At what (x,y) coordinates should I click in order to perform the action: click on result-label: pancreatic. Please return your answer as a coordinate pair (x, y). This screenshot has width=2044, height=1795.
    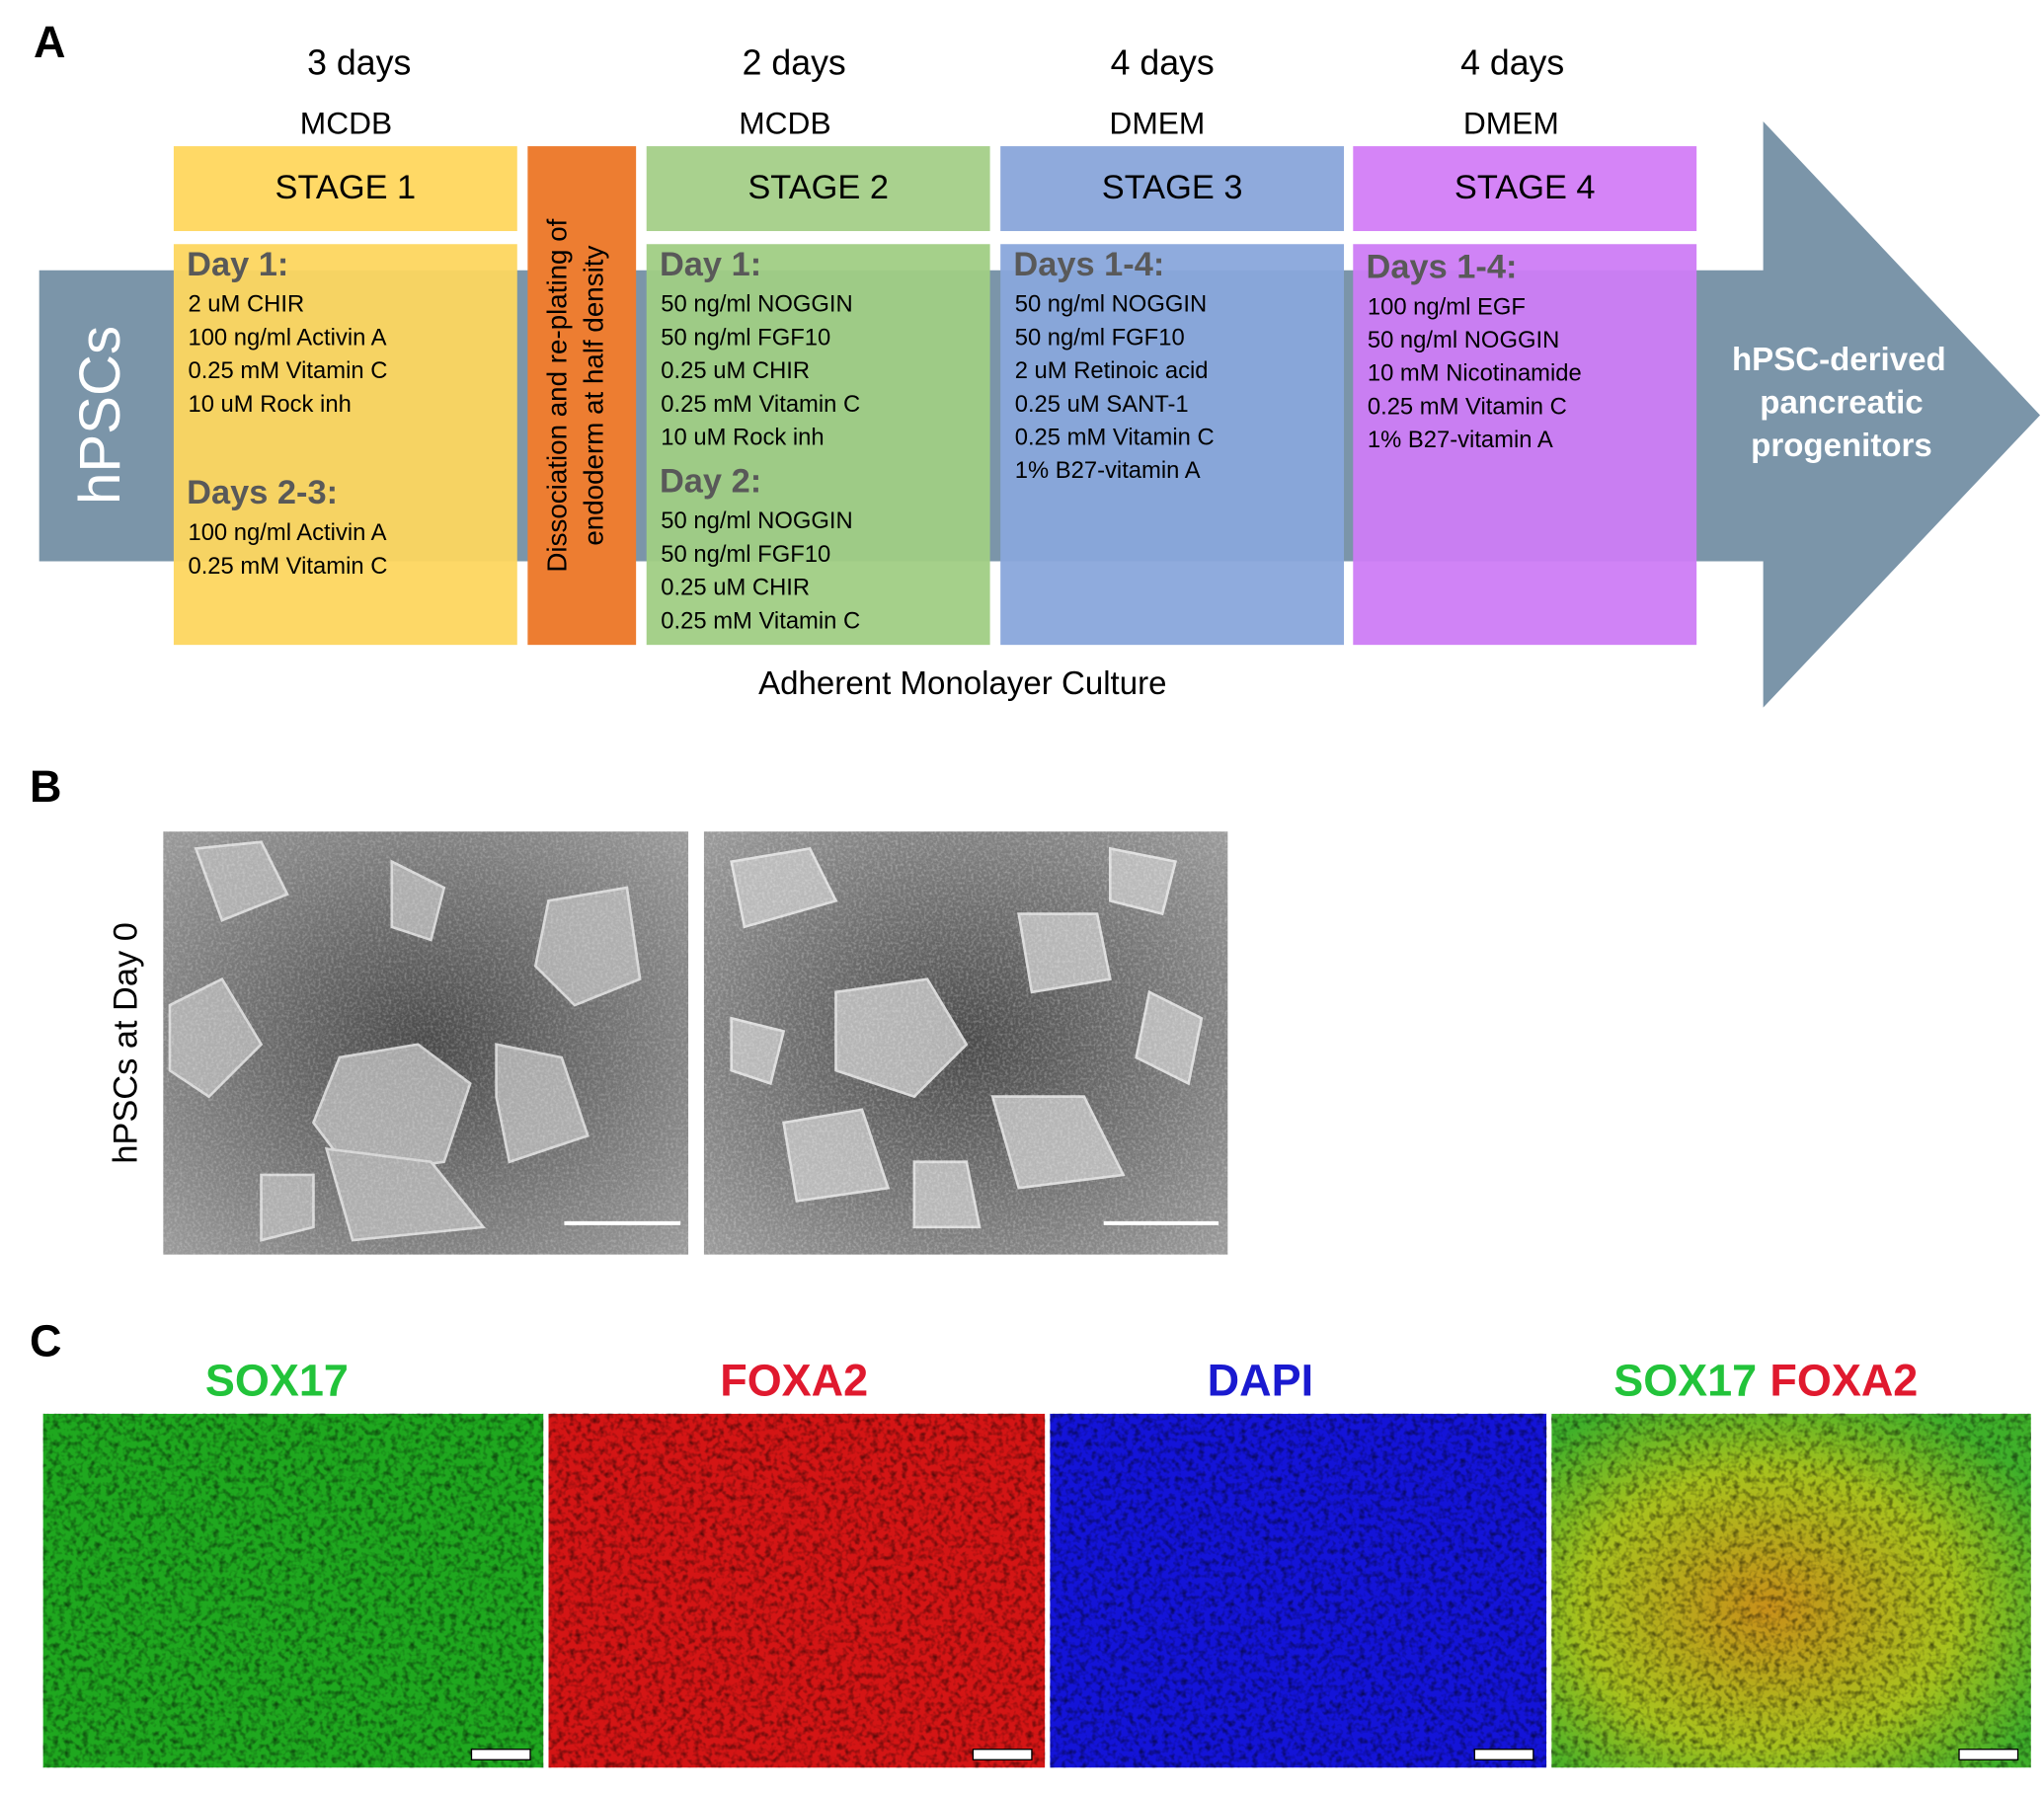
    Looking at the image, I should click on (1842, 403).